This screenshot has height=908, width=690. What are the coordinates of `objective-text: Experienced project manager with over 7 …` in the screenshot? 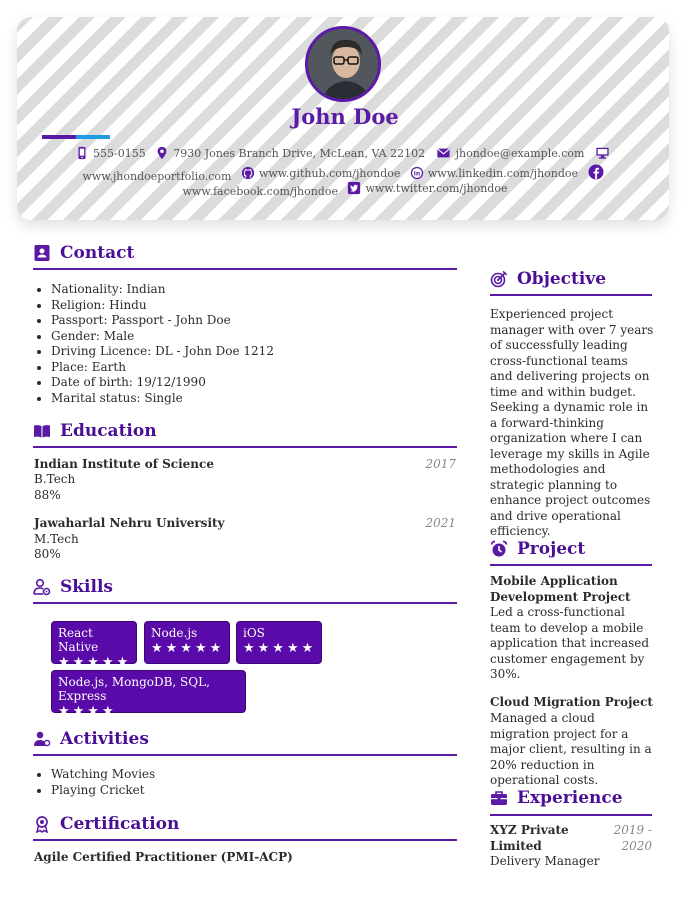 It's located at (572, 422).